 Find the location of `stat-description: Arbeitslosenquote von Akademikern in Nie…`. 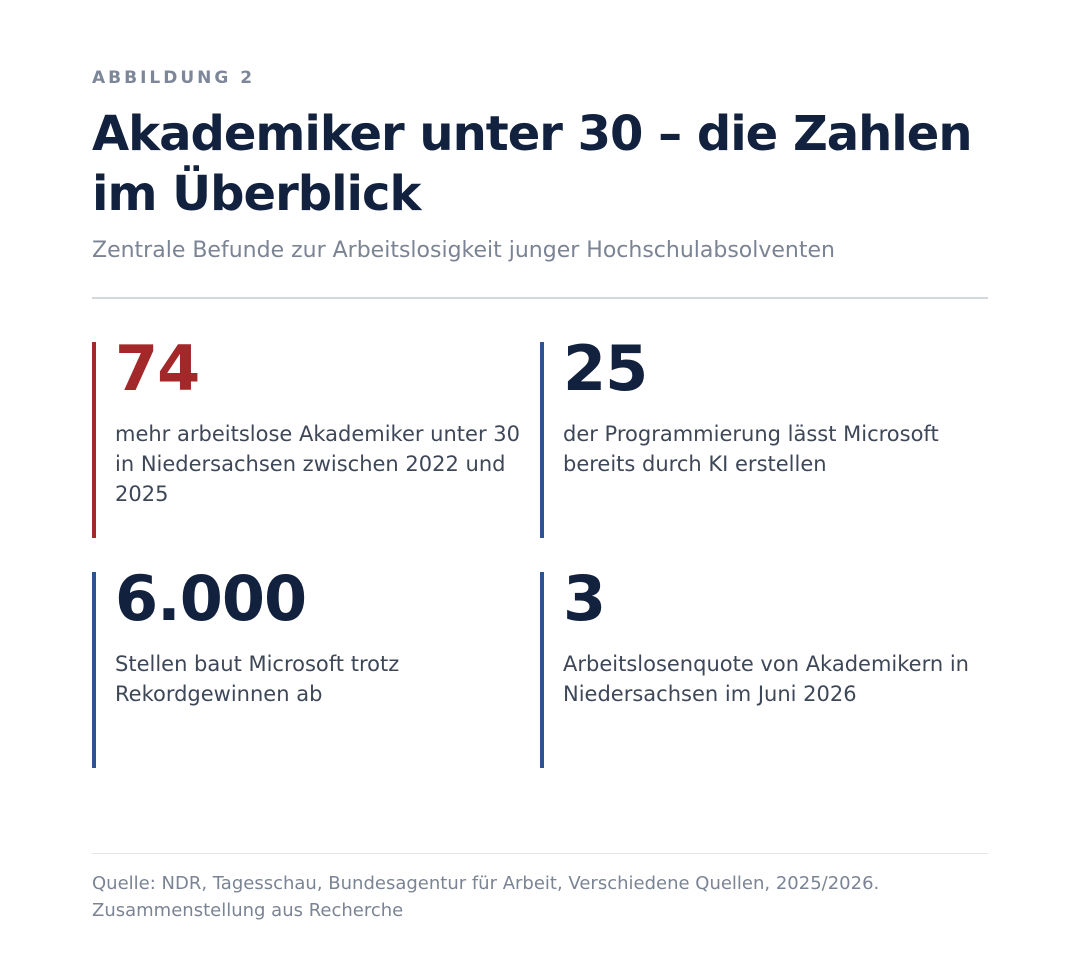

stat-description: Arbeitslosenquote von Akademikern in Nie… is located at coordinates (766, 679).